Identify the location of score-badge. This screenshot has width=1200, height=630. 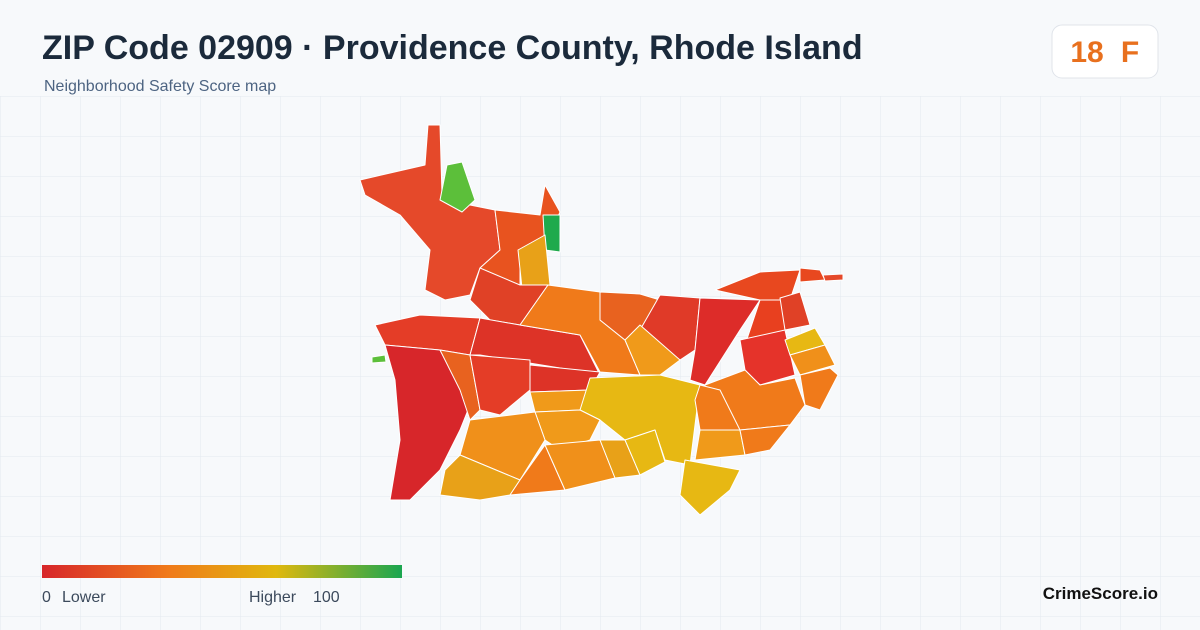
(1105, 51).